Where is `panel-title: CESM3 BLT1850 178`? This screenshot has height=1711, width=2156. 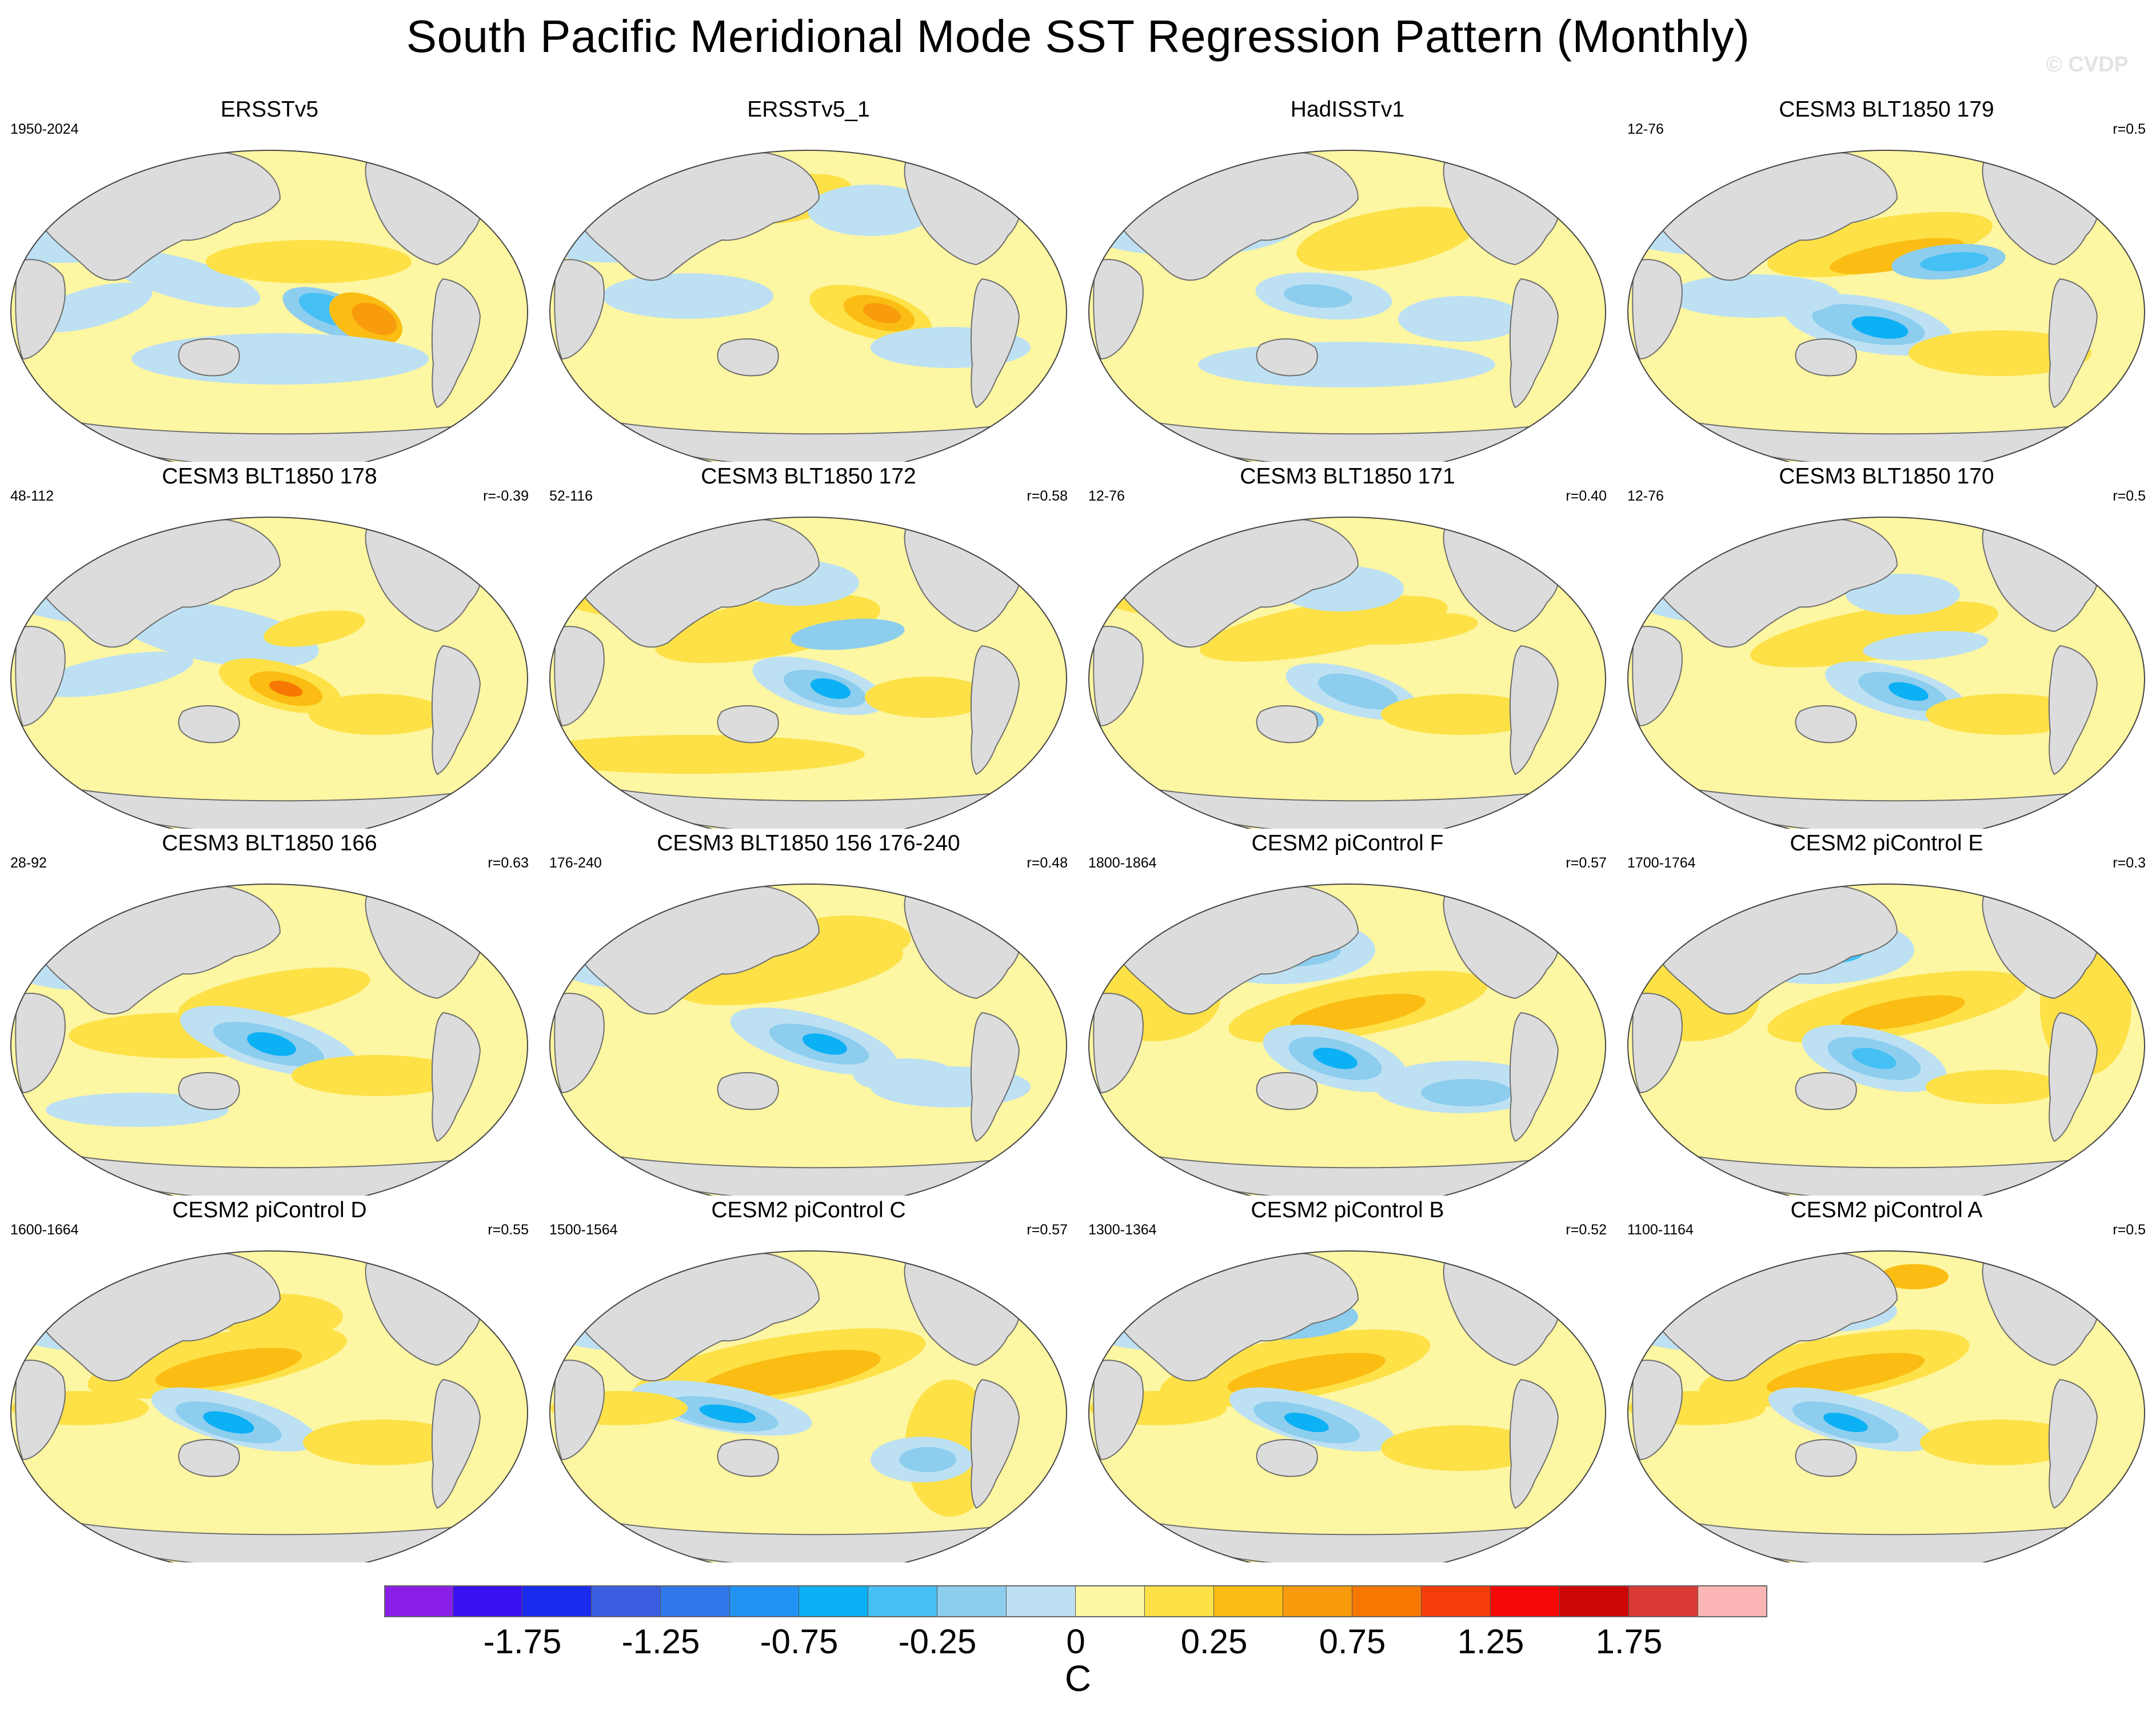 panel-title: CESM3 BLT1850 178 is located at coordinates (269, 476).